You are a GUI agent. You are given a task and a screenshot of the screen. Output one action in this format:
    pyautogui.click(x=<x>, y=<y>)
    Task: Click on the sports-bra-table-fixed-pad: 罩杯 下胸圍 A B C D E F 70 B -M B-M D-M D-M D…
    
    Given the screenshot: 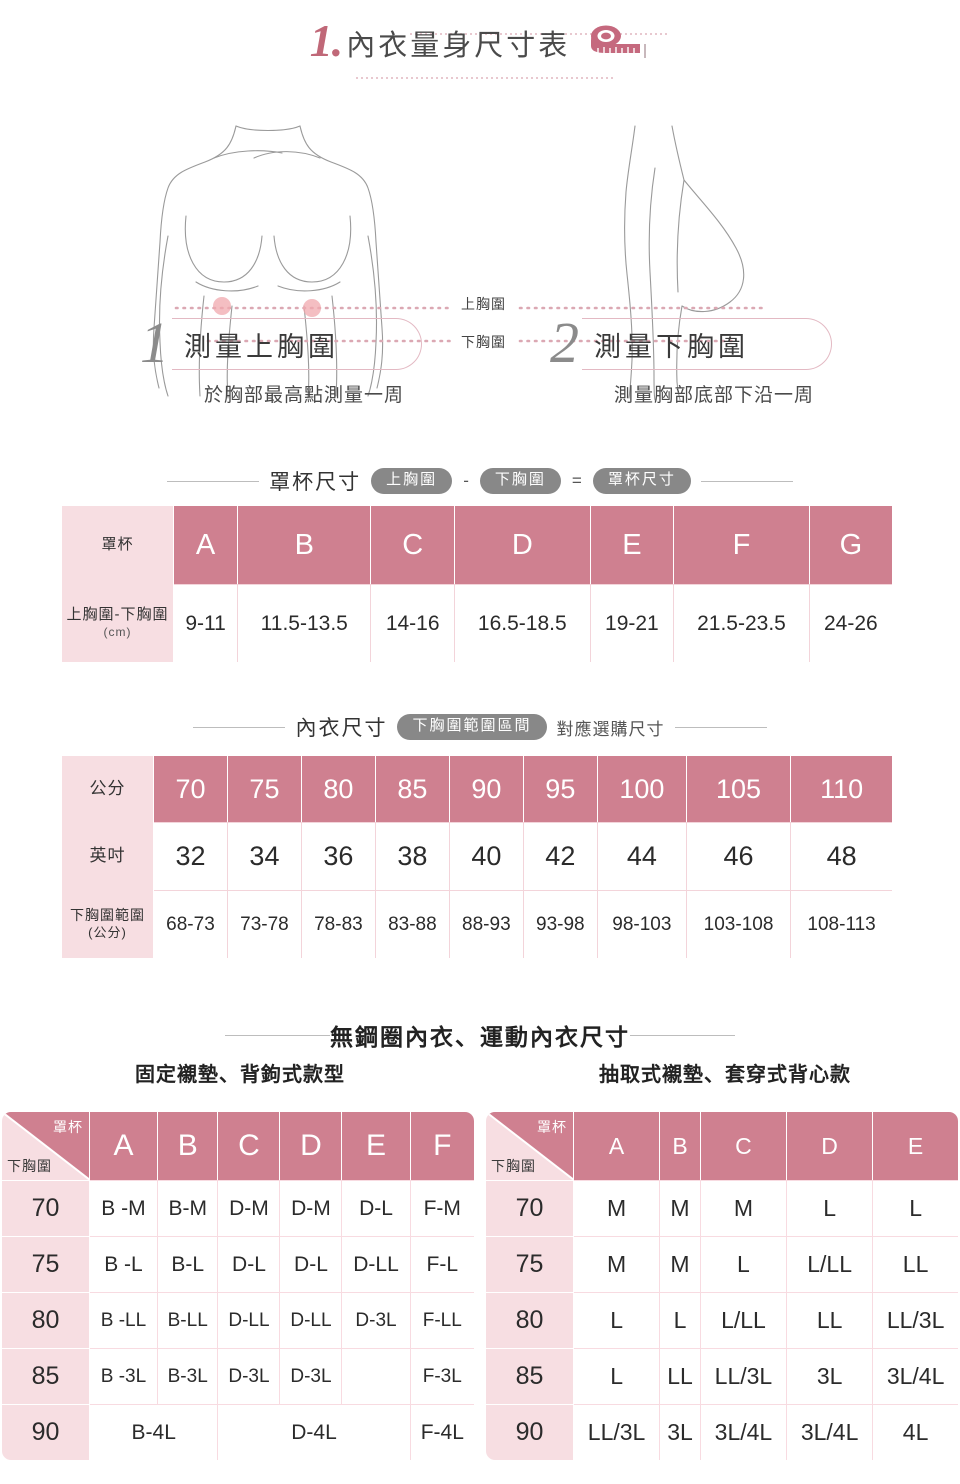 What is the action you would take?
    pyautogui.click(x=238, y=1286)
    